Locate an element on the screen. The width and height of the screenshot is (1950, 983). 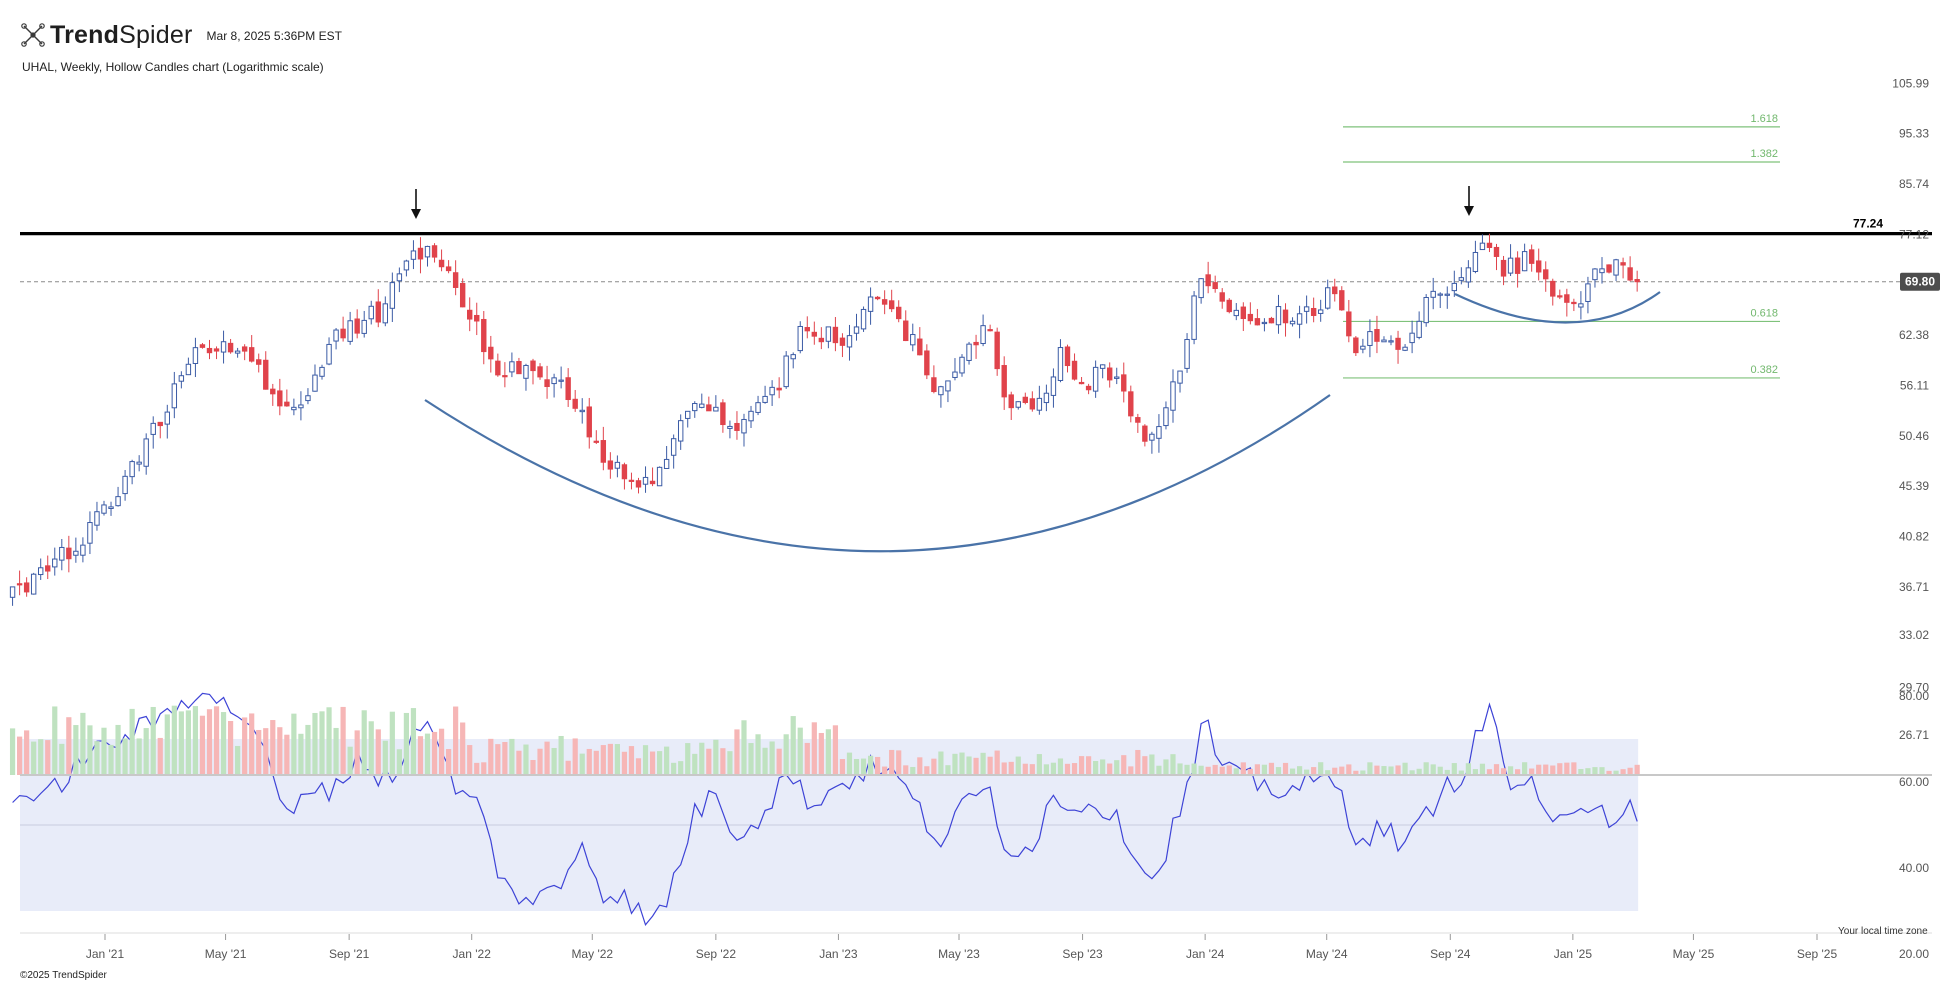
time-tick-label: May '24 is located at coordinates (1327, 954).